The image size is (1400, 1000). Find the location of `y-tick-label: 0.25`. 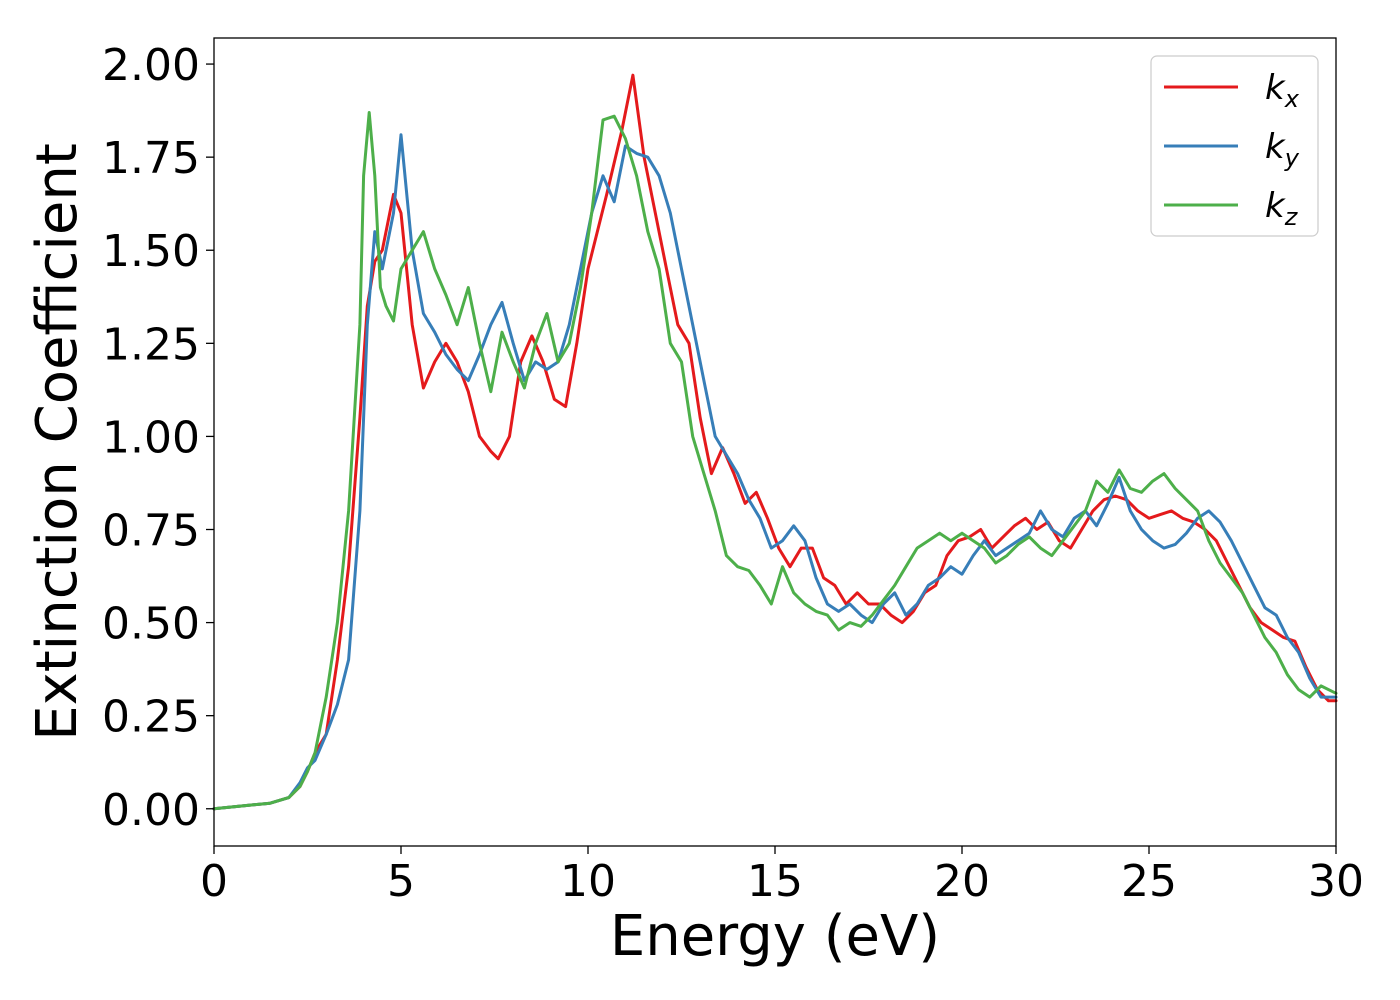

y-tick-label: 0.25 is located at coordinates (151, 717).